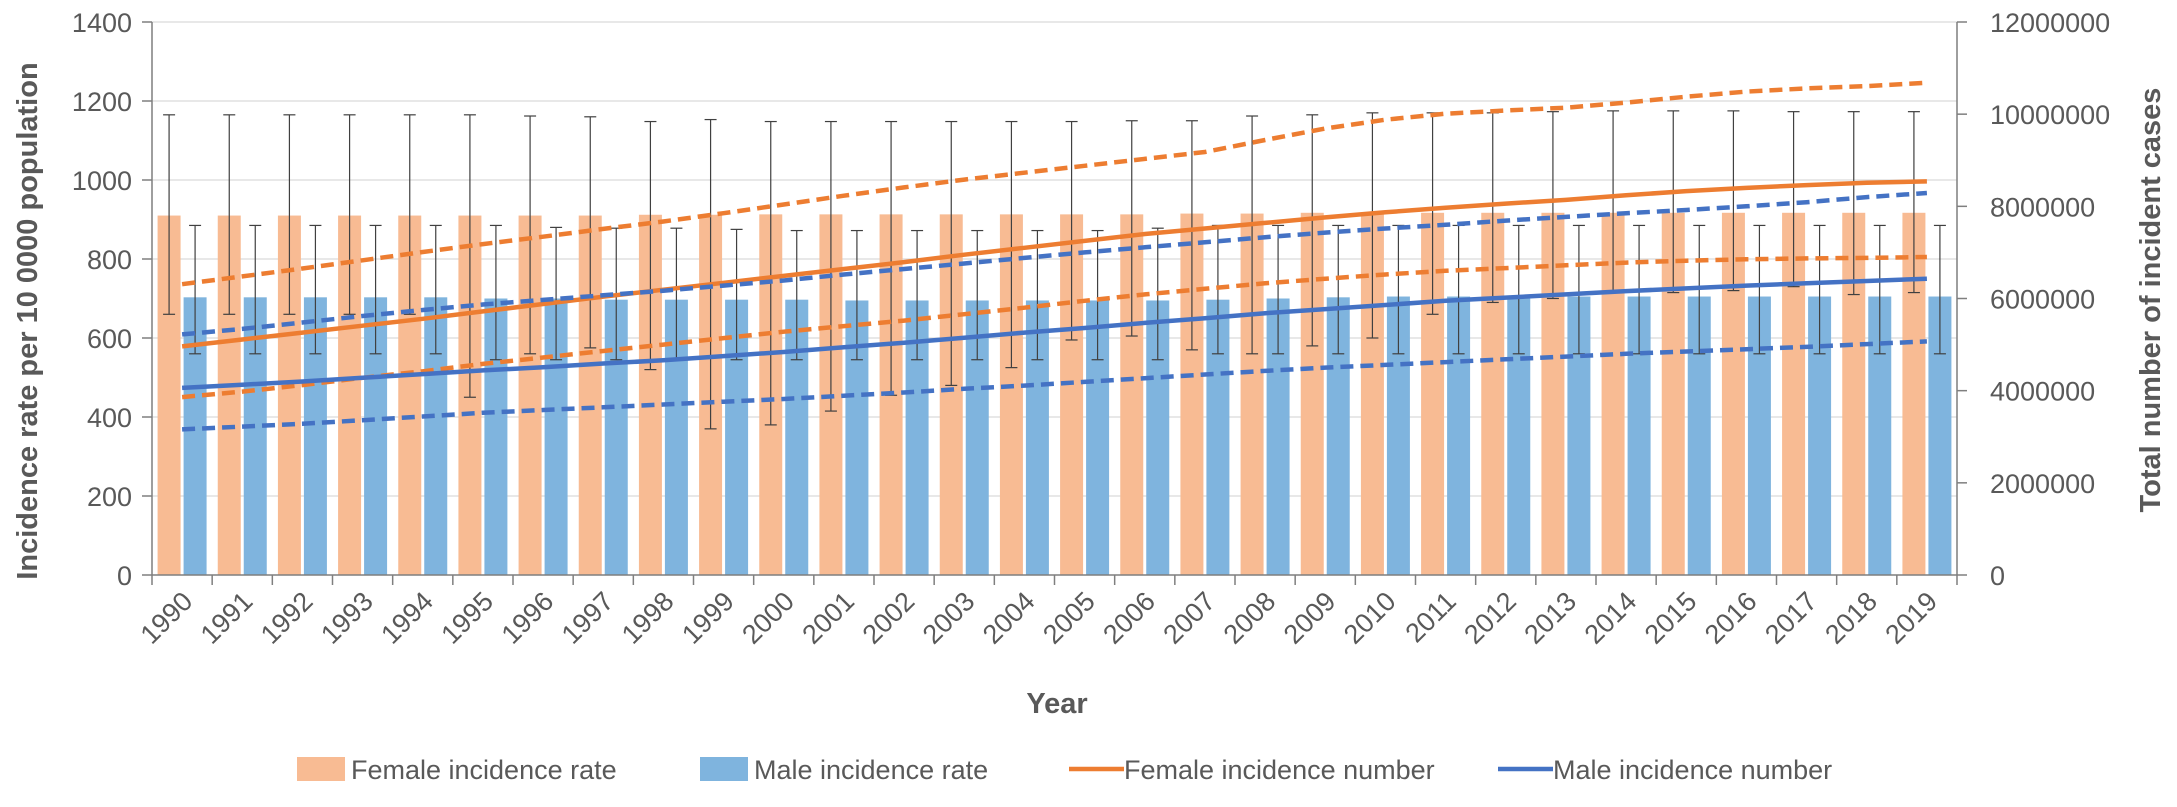  What do you see at coordinates (1279, 770) in the screenshot?
I see `legend-label: Female incidence number` at bounding box center [1279, 770].